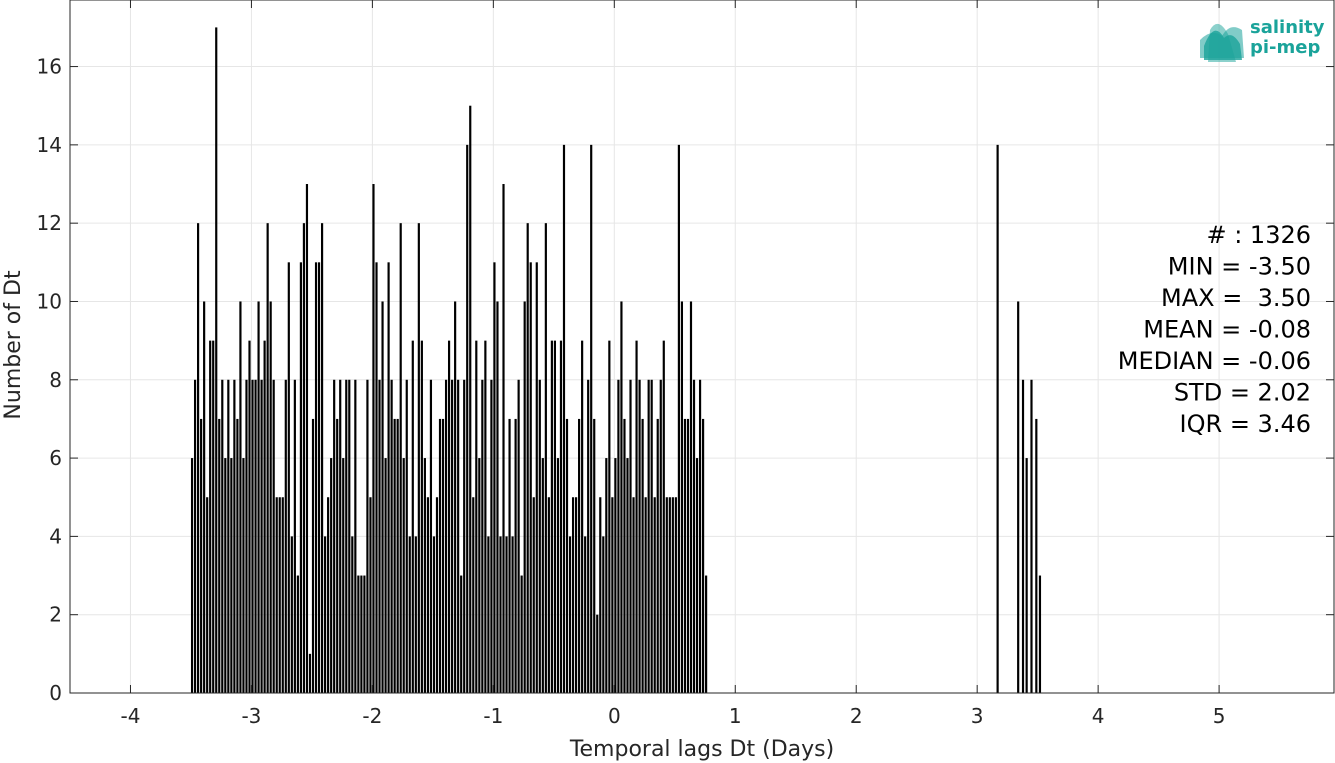 This screenshot has width=1335, height=763. What do you see at coordinates (1262, 39) in the screenshot?
I see `salinity-pimep-logo: salinity pi-mep` at bounding box center [1262, 39].